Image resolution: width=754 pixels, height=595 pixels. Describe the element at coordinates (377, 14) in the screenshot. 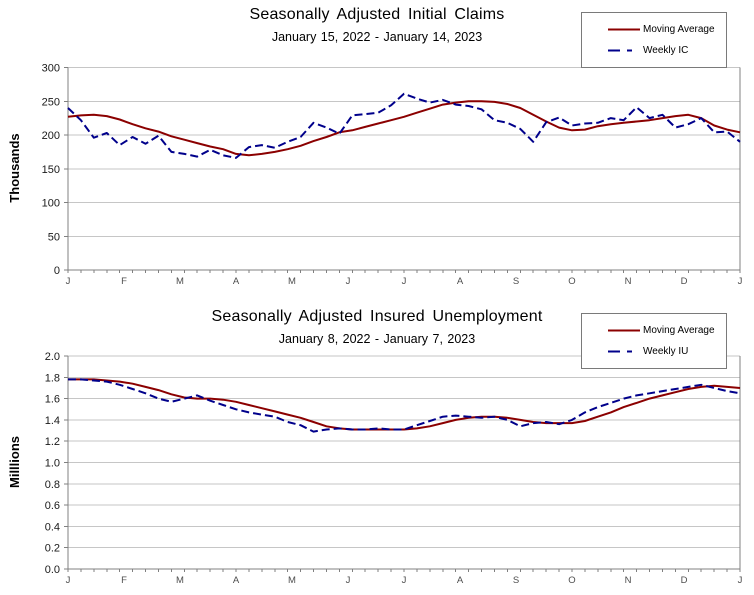

I see `initial-claims-title: Seasonally Adjusted Initial Claims` at that location.